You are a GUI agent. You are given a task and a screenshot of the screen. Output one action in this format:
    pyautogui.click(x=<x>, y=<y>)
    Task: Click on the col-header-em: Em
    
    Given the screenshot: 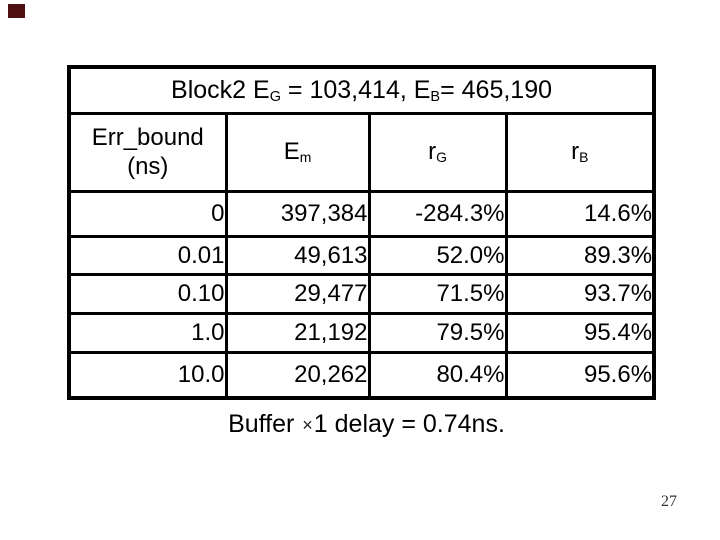 What is the action you would take?
    pyautogui.click(x=297, y=152)
    